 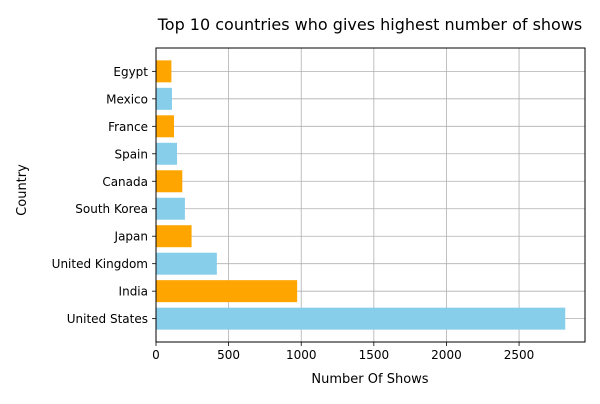 What do you see at coordinates (130, 72) in the screenshot?
I see `y-tick-label: Egypt` at bounding box center [130, 72].